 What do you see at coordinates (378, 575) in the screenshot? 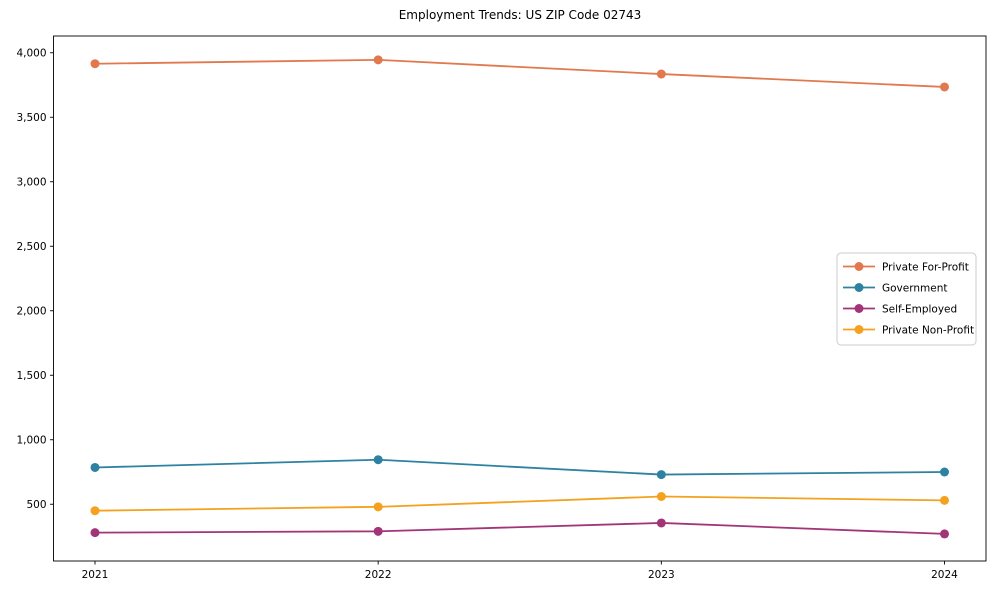
I see `x-tick-label: 2022` at bounding box center [378, 575].